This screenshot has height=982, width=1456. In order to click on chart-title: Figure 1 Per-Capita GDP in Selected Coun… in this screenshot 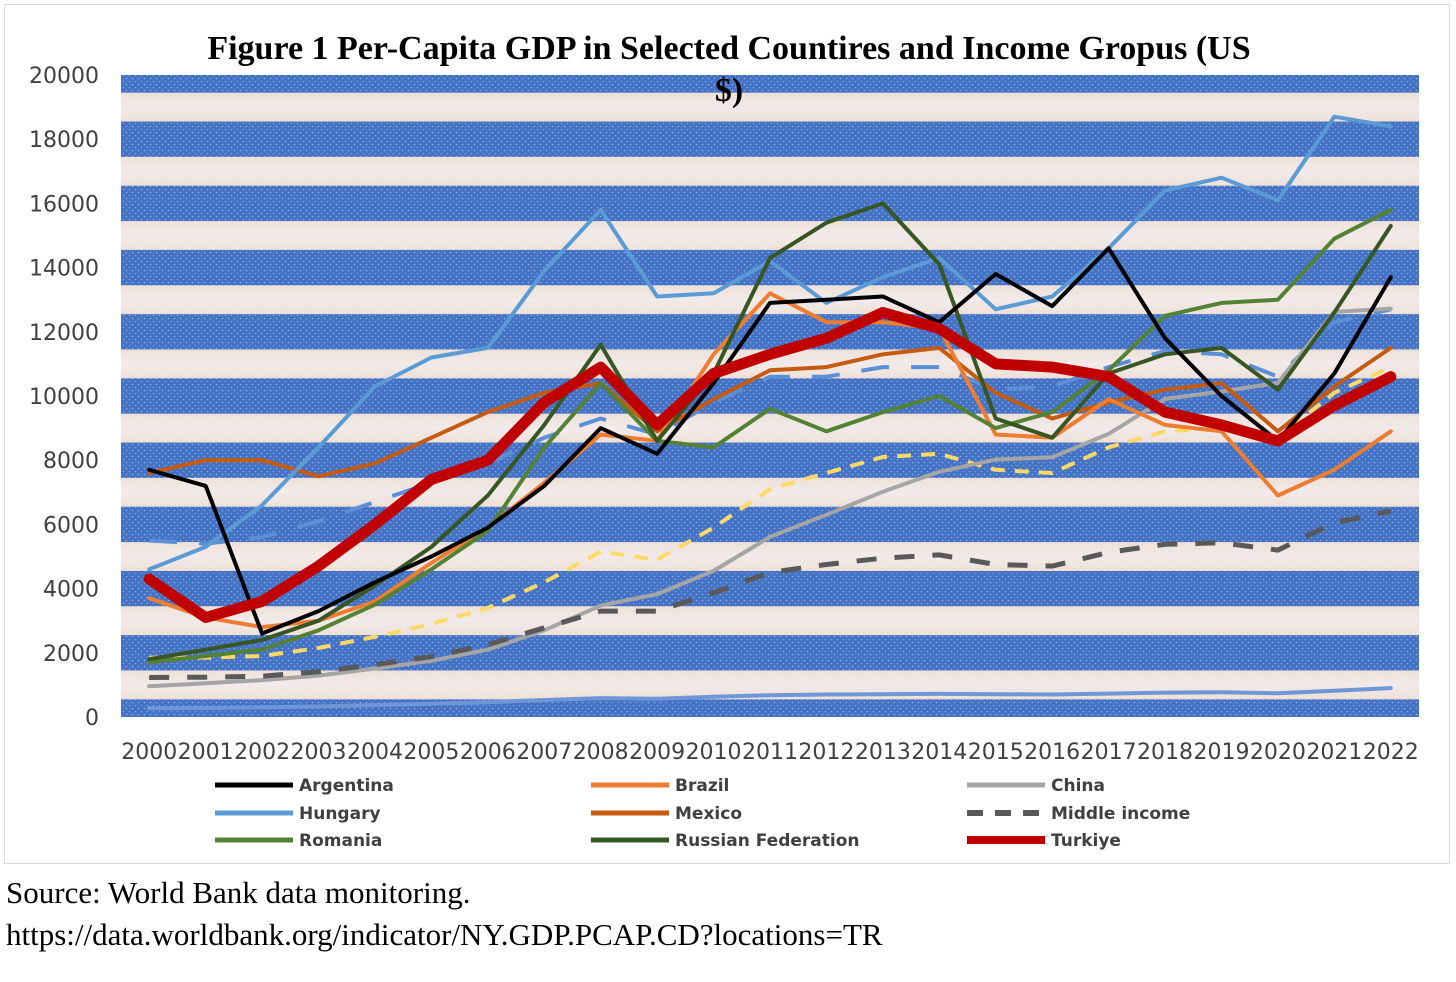, I will do `click(728, 69)`.